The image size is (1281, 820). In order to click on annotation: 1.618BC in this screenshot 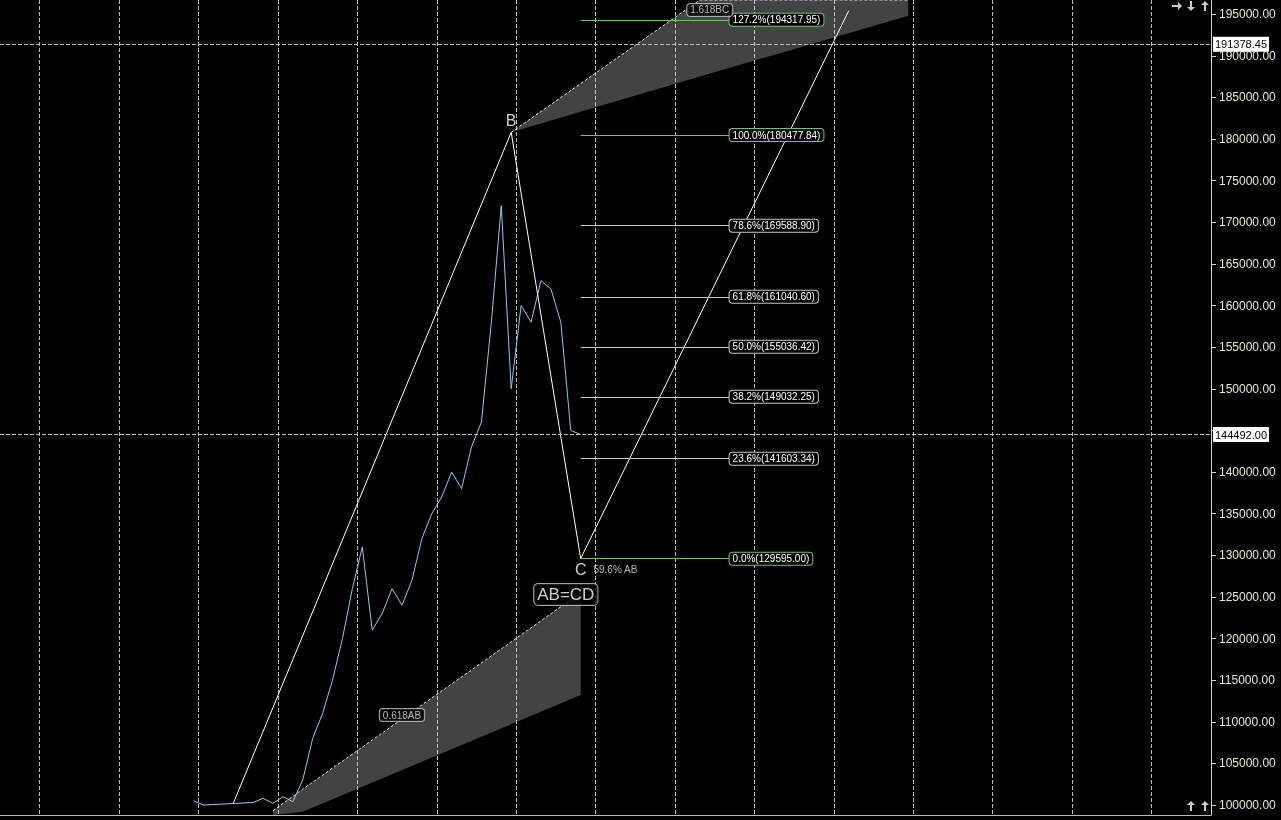, I will do `click(710, 10)`.